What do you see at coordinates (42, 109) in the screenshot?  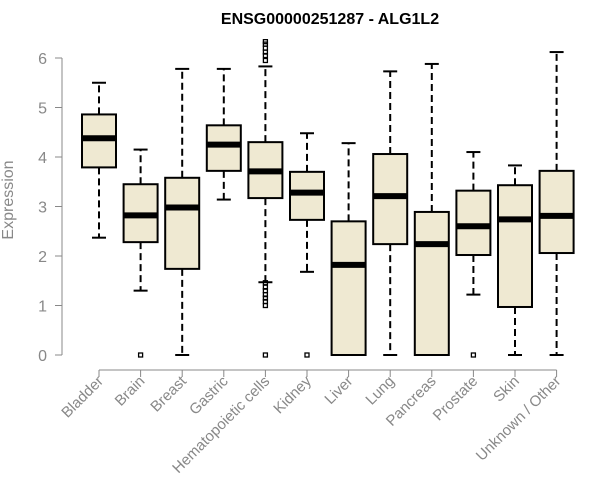 I see `y-tick-label: 5` at bounding box center [42, 109].